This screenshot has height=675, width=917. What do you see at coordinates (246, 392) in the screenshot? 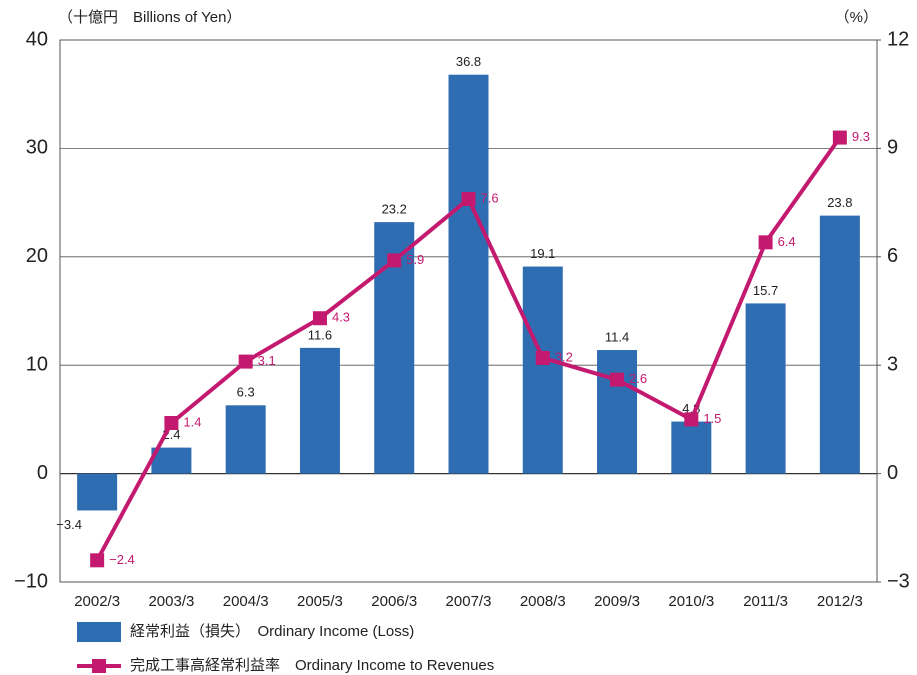
I see `bar-value-label: 6.3` at bounding box center [246, 392].